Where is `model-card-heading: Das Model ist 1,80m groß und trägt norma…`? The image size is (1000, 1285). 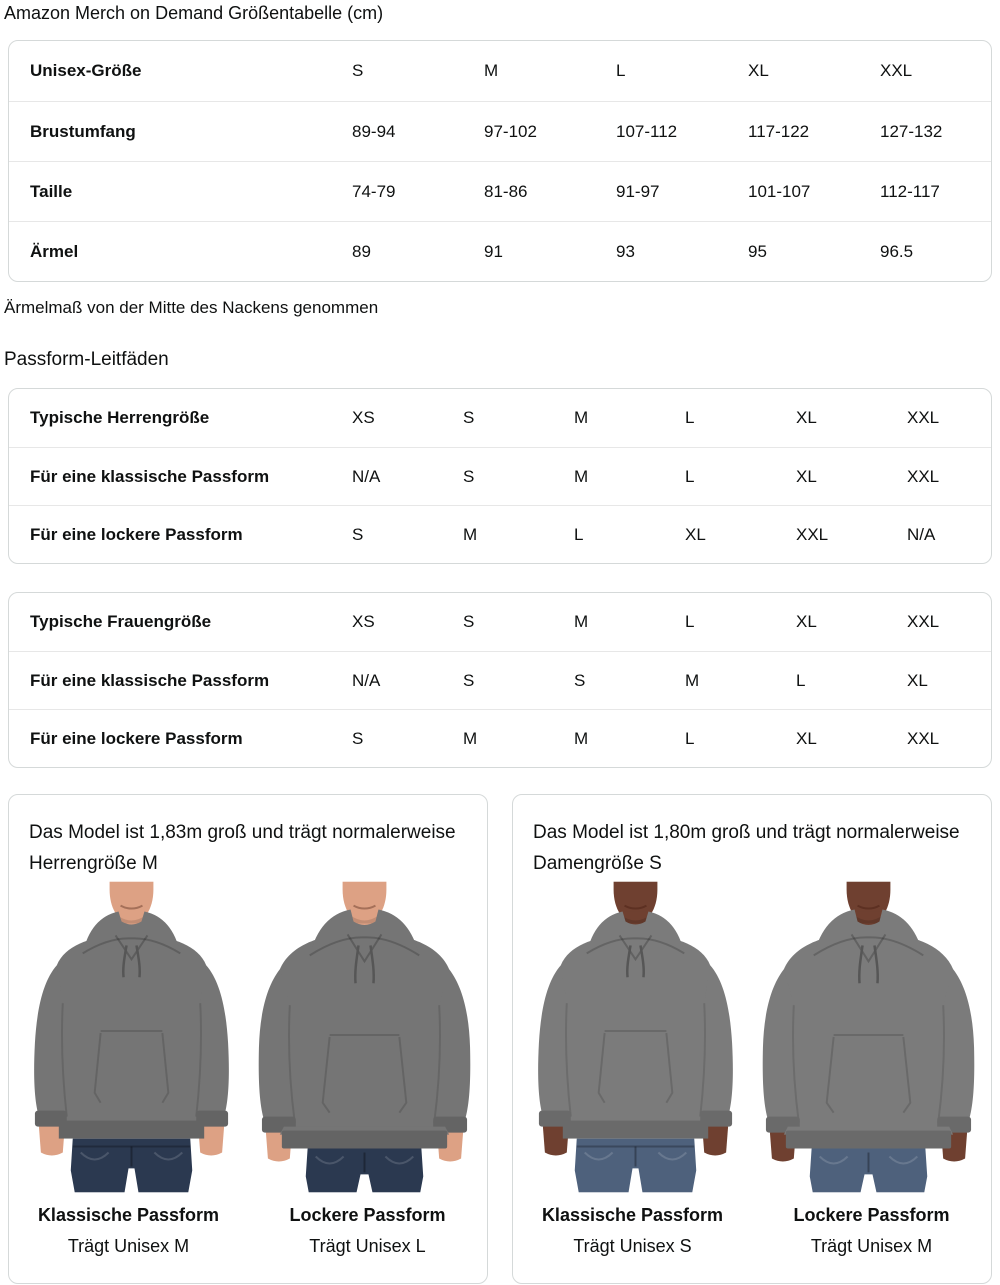
model-card-heading: Das Model ist 1,80m groß und trägt norma… is located at coordinates (746, 848).